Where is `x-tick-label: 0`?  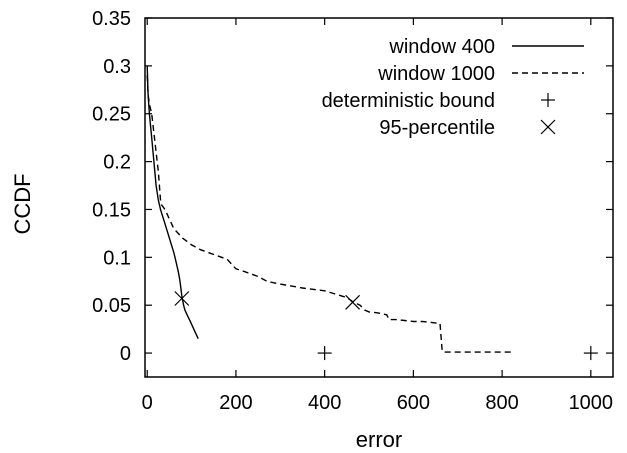
x-tick-label: 0 is located at coordinates (147, 403).